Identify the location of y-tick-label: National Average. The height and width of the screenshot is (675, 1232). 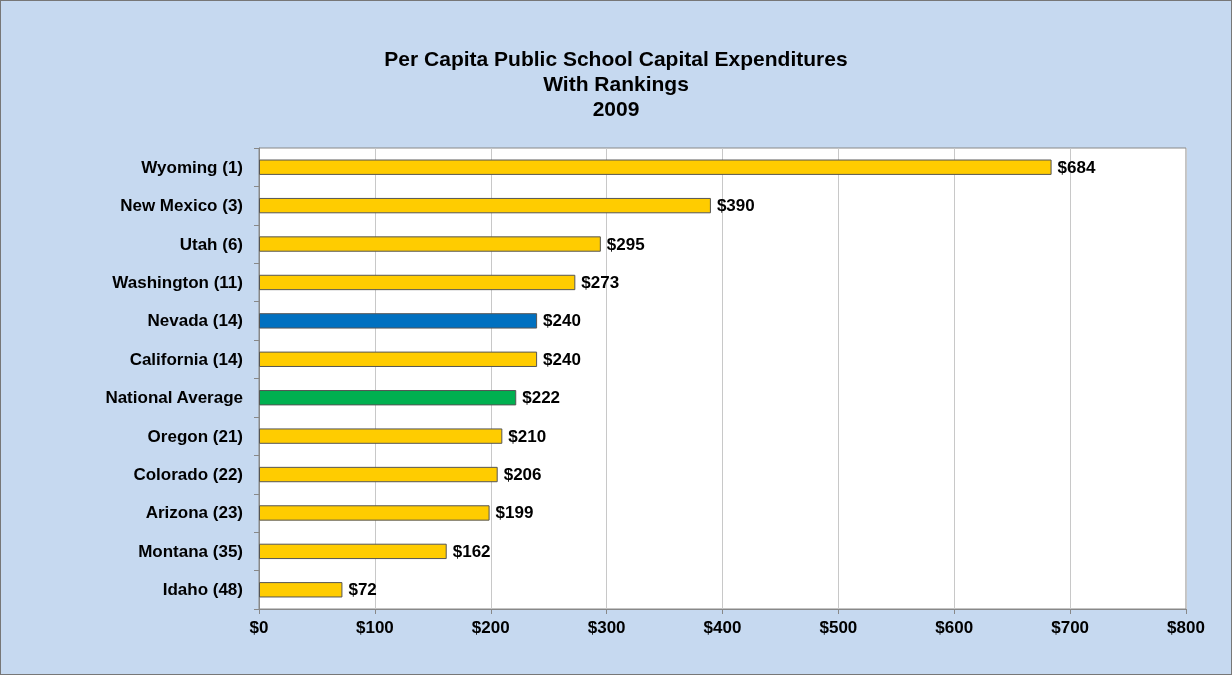
(174, 398).